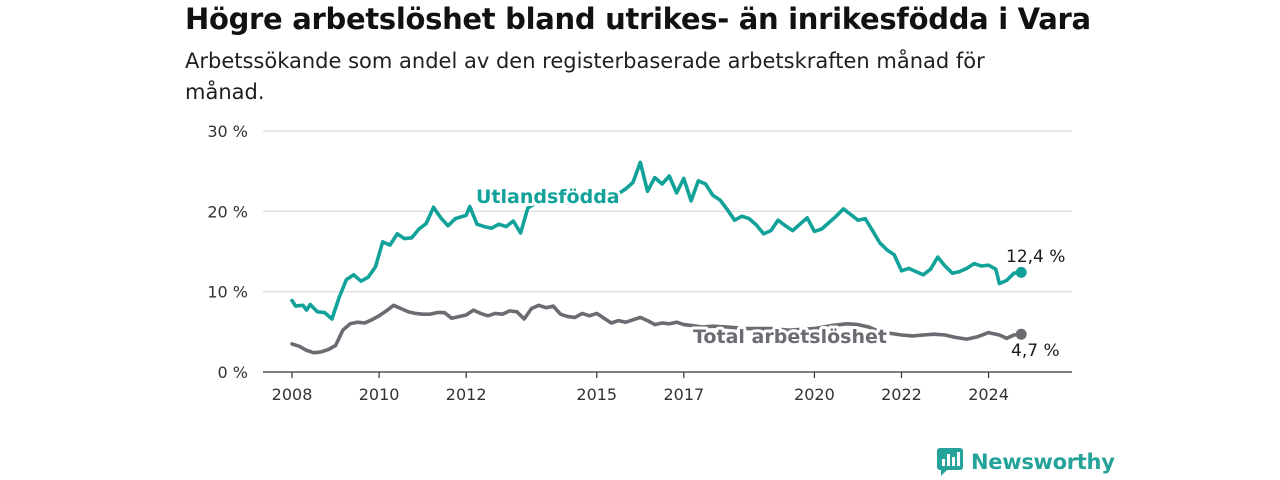 The image size is (1280, 480). What do you see at coordinates (1043, 462) in the screenshot?
I see `logo-text: Newsworthy` at bounding box center [1043, 462].